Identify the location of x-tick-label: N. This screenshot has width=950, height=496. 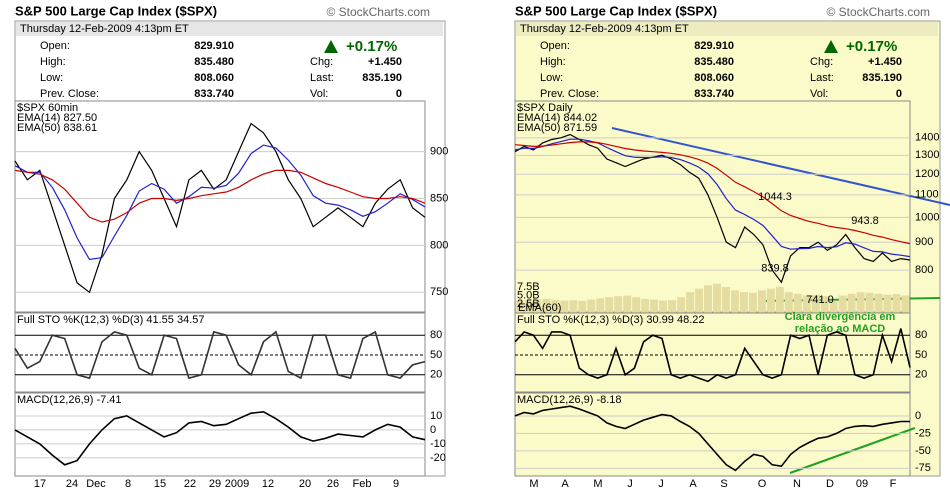
(797, 484).